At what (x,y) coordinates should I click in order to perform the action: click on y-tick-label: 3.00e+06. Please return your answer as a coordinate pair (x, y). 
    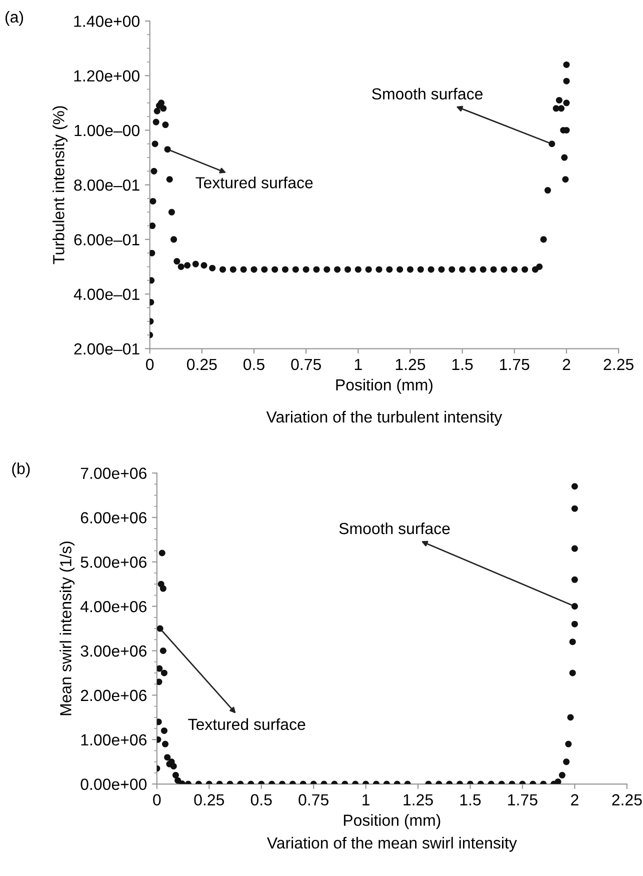
    Looking at the image, I should click on (113, 651).